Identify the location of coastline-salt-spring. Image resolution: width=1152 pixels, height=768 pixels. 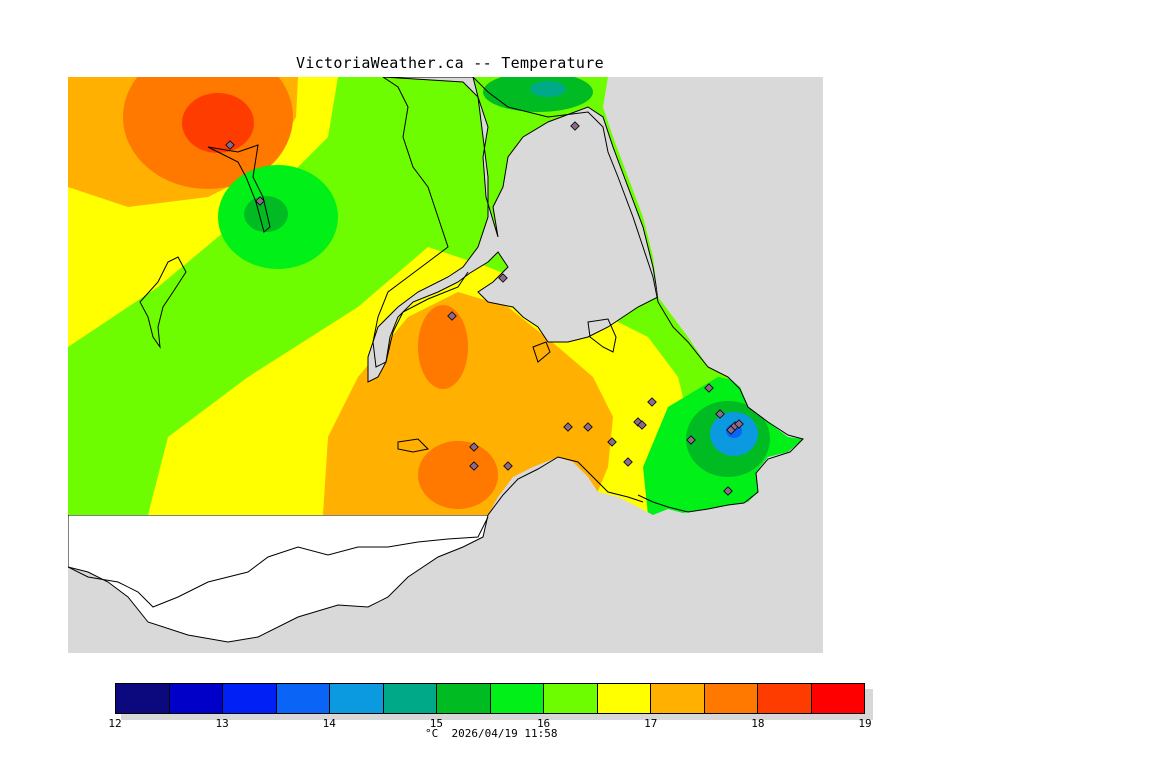
(163, 302).